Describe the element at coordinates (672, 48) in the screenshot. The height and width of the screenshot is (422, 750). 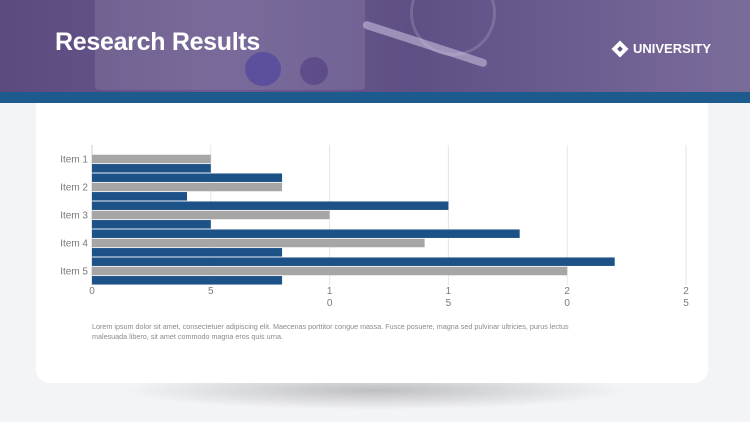
I see `logo-text: UNIVERSITY` at that location.